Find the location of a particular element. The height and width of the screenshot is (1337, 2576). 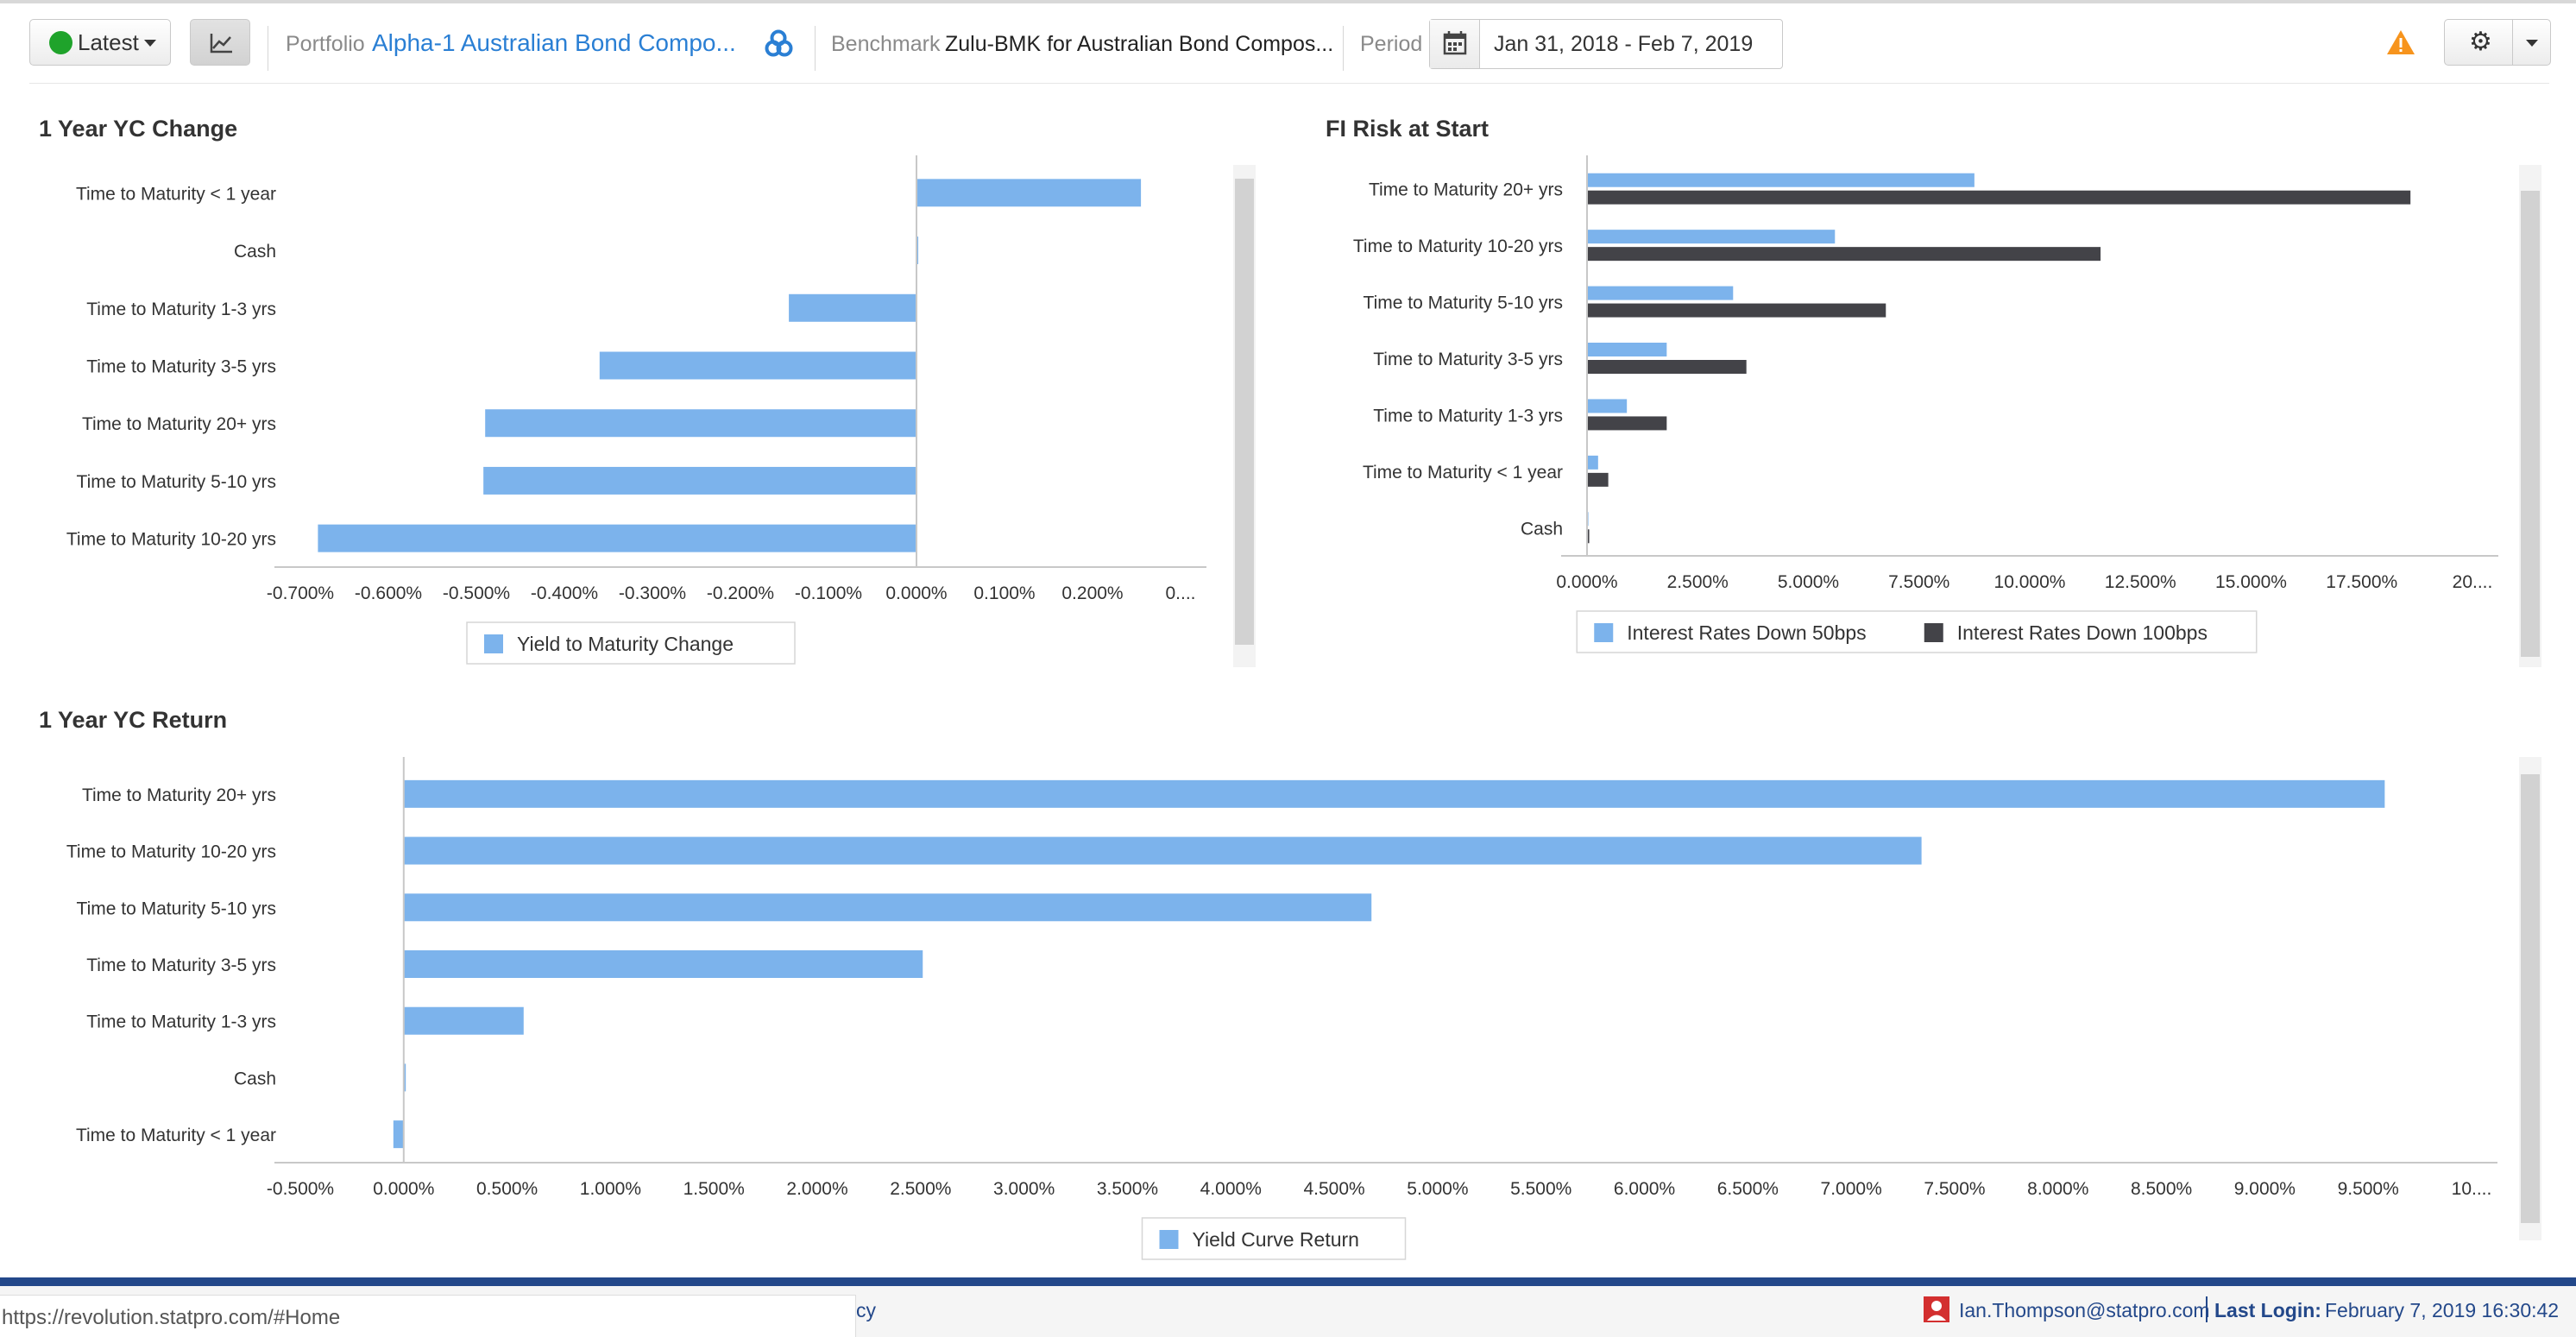

fi-risk-title: FI Risk at Start is located at coordinates (1408, 129).